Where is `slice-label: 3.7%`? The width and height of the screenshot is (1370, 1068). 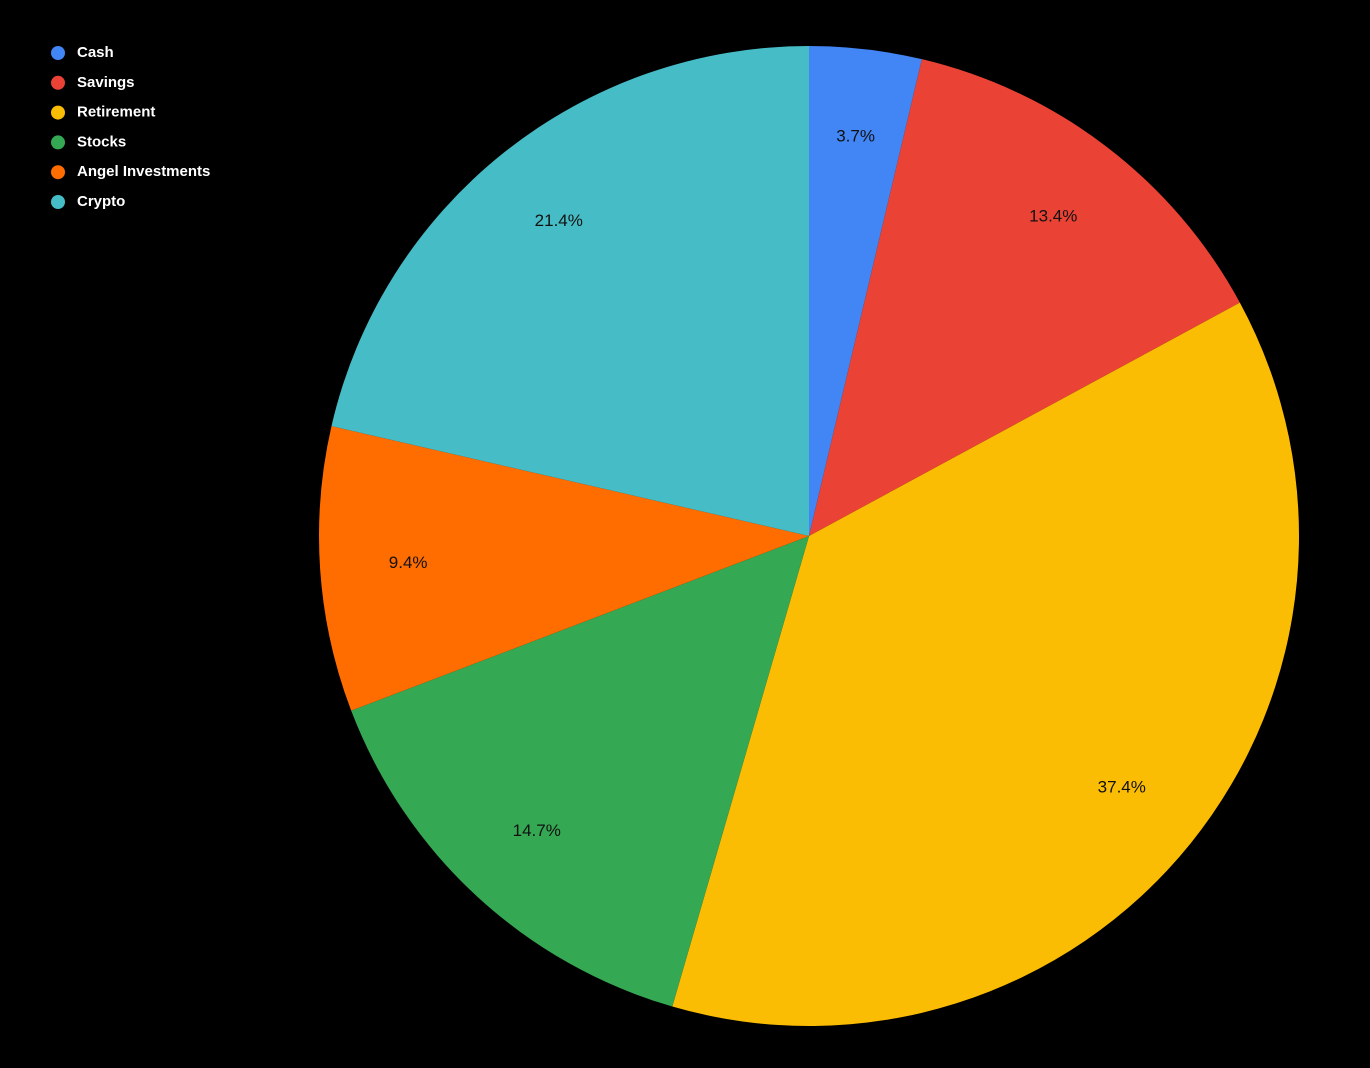
slice-label: 3.7% is located at coordinates (855, 135).